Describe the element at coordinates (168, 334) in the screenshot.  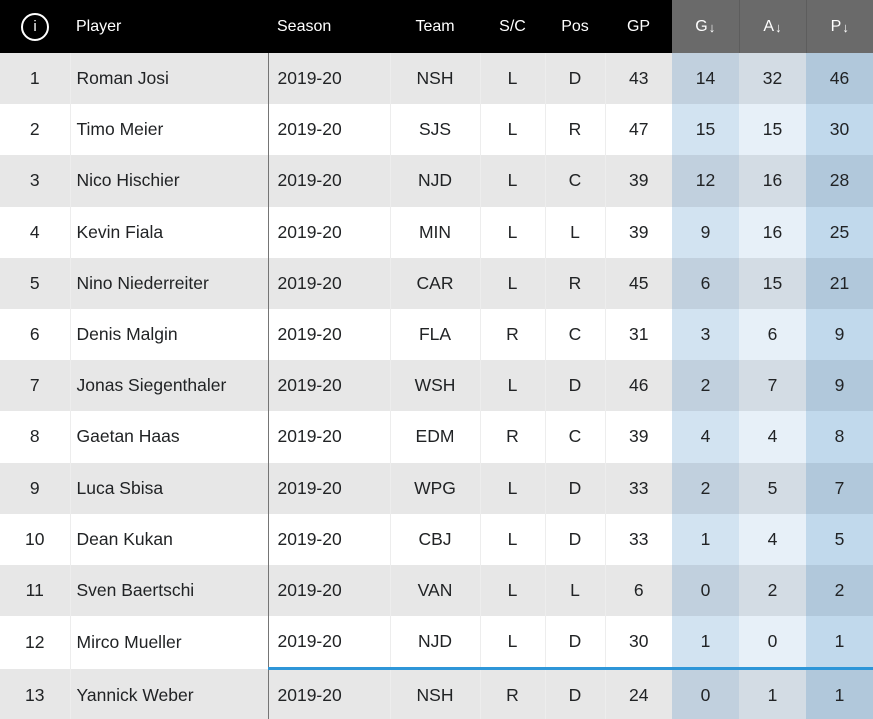
I see `player-cell: Denis Malgin` at that location.